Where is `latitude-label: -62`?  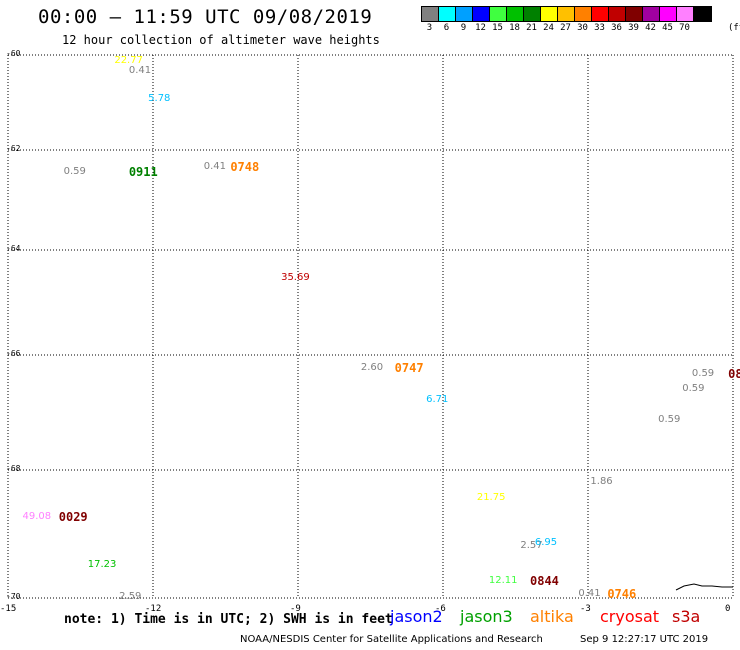
latitude-label: -62 is located at coordinates (13, 148).